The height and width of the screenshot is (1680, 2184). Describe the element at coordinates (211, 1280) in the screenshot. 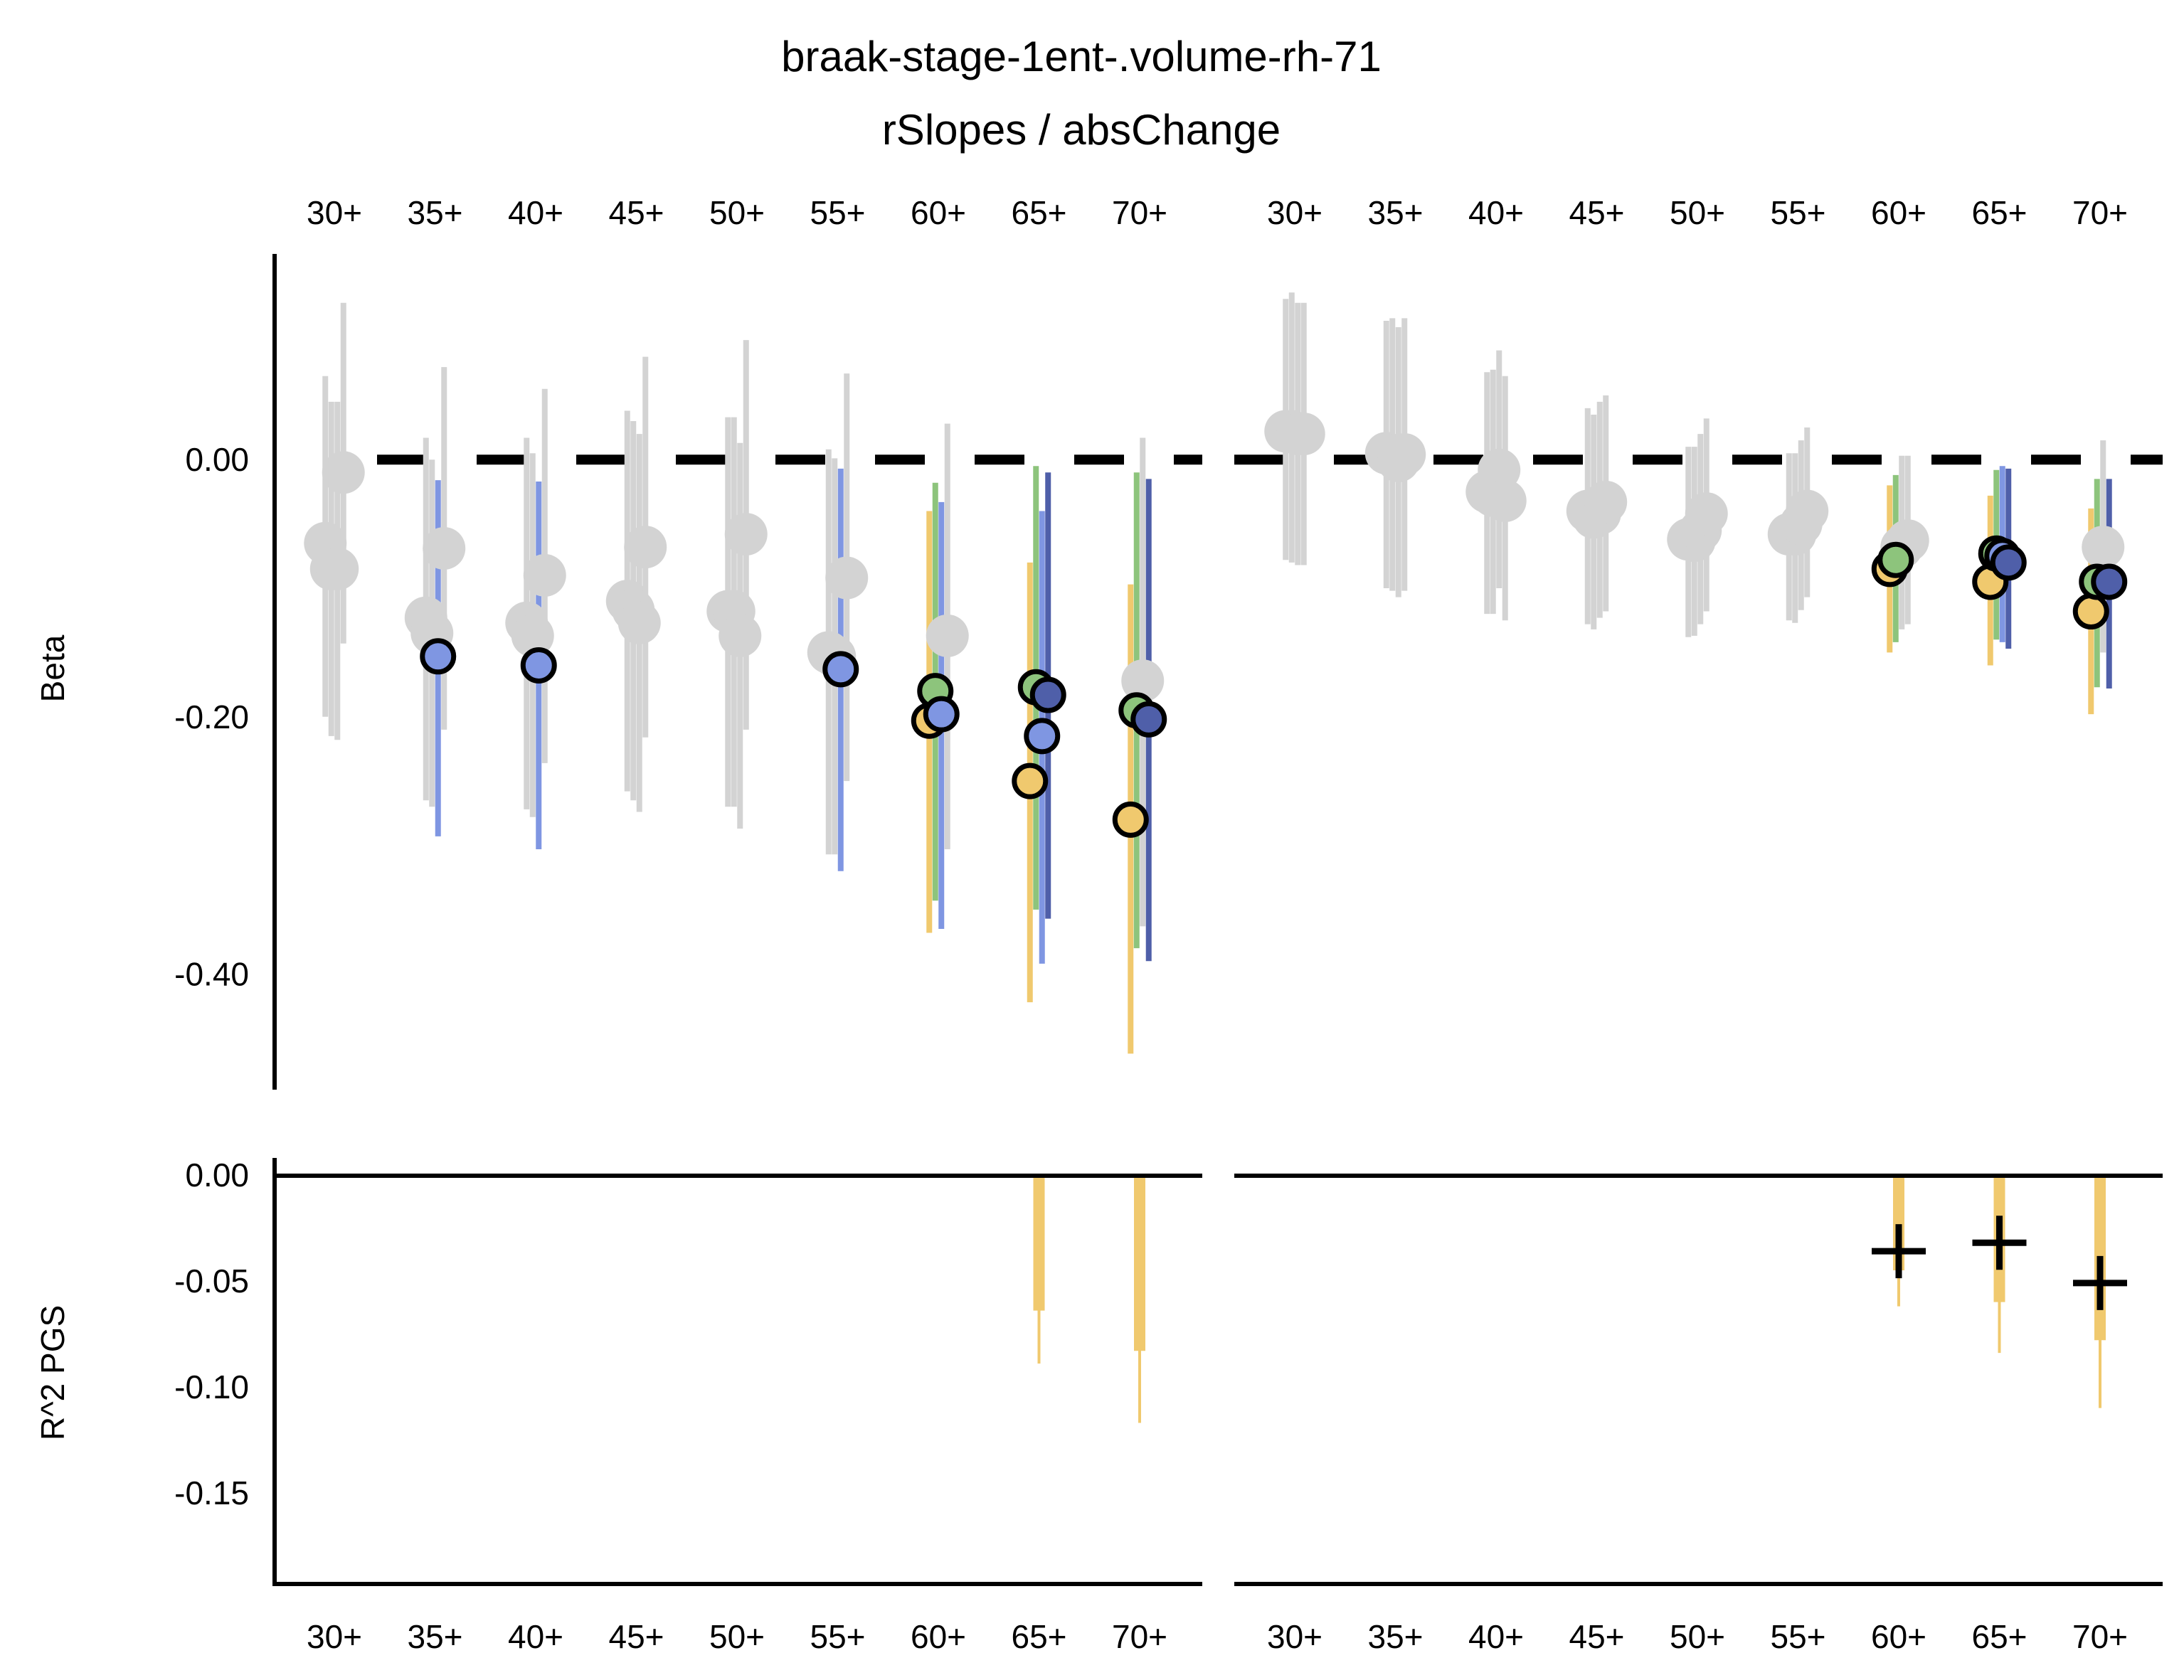

I see `y-tick-label: -0.05` at that location.